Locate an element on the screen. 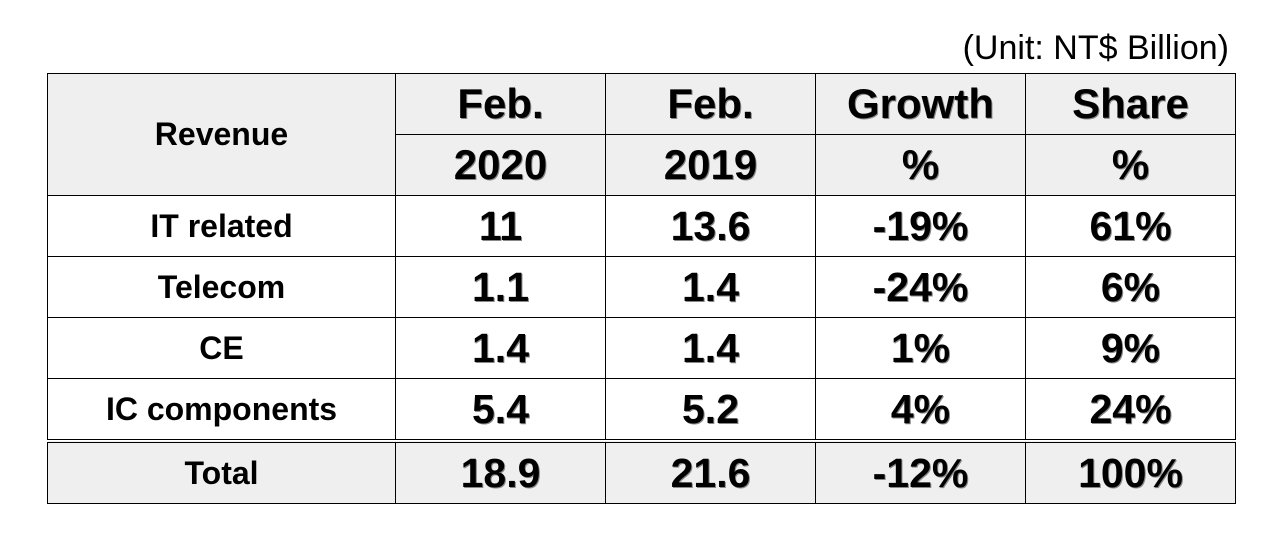  header-feb-2020-month: Feb. is located at coordinates (500, 104).